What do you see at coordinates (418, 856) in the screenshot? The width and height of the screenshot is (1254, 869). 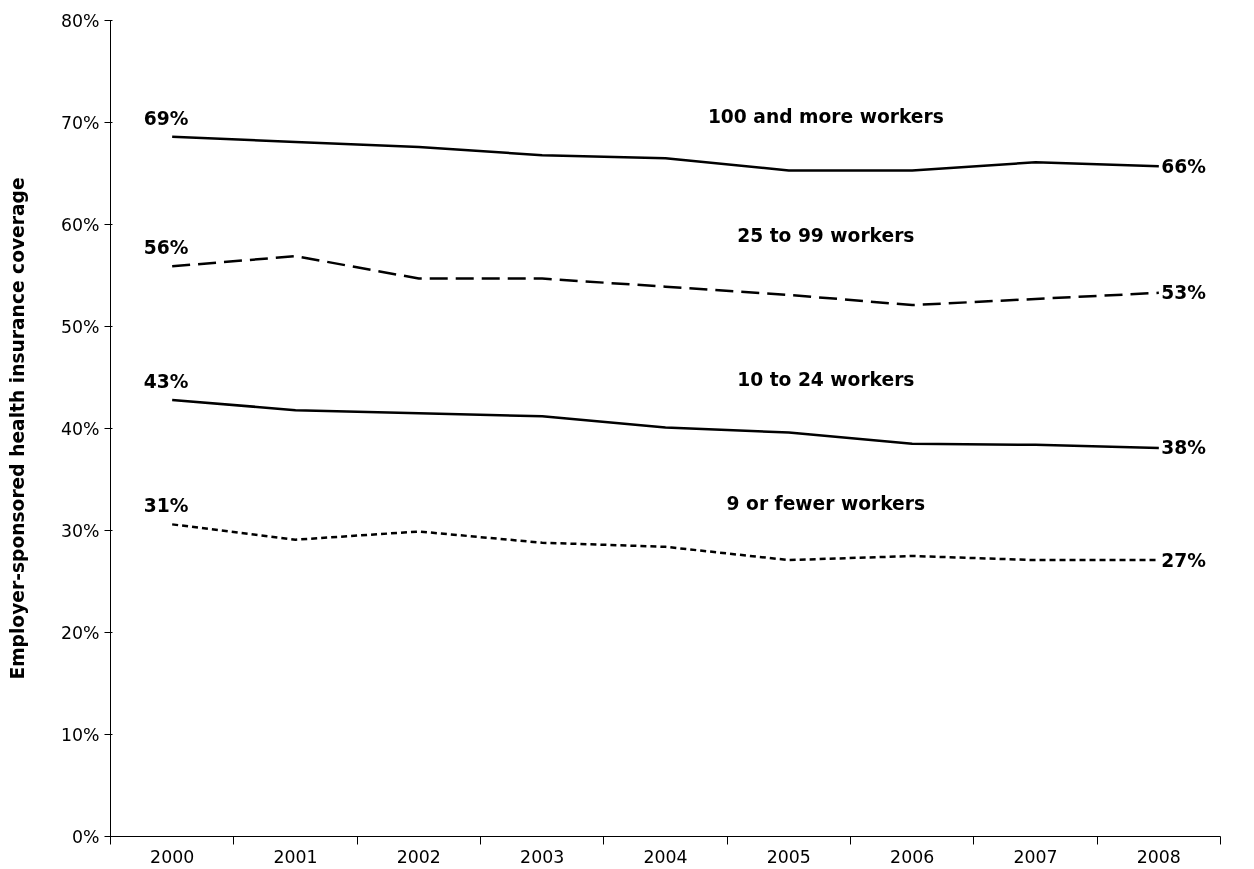 I see `x-tick-label: 2002` at bounding box center [418, 856].